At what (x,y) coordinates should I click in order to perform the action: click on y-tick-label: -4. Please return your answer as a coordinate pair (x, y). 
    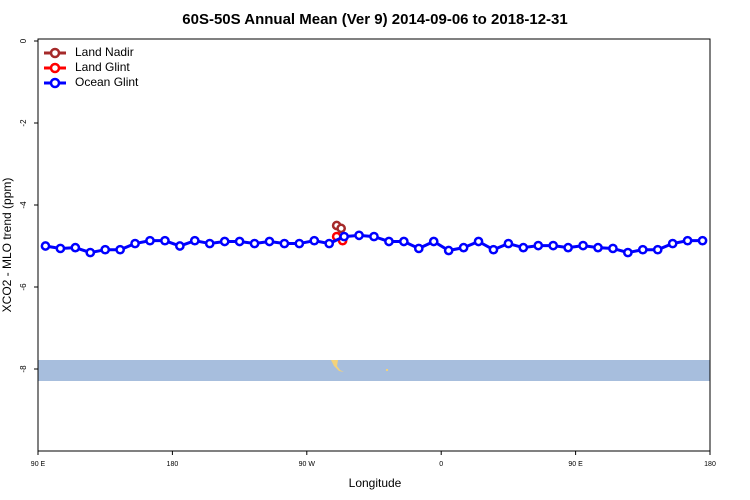
    Looking at the image, I should click on (23, 205).